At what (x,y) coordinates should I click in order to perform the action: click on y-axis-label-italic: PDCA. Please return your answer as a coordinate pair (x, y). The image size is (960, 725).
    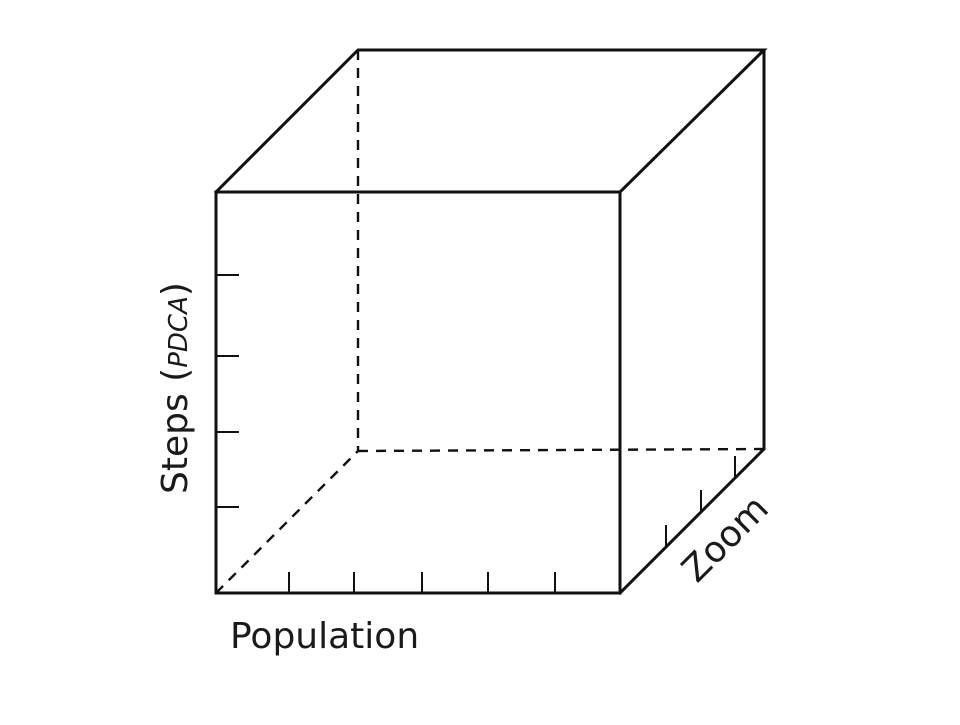
    Looking at the image, I should click on (179, 332).